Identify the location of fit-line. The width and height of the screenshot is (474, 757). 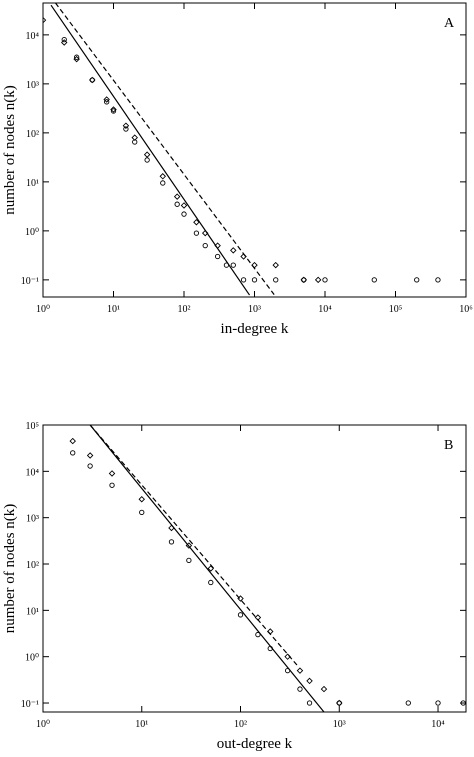
(193, 545).